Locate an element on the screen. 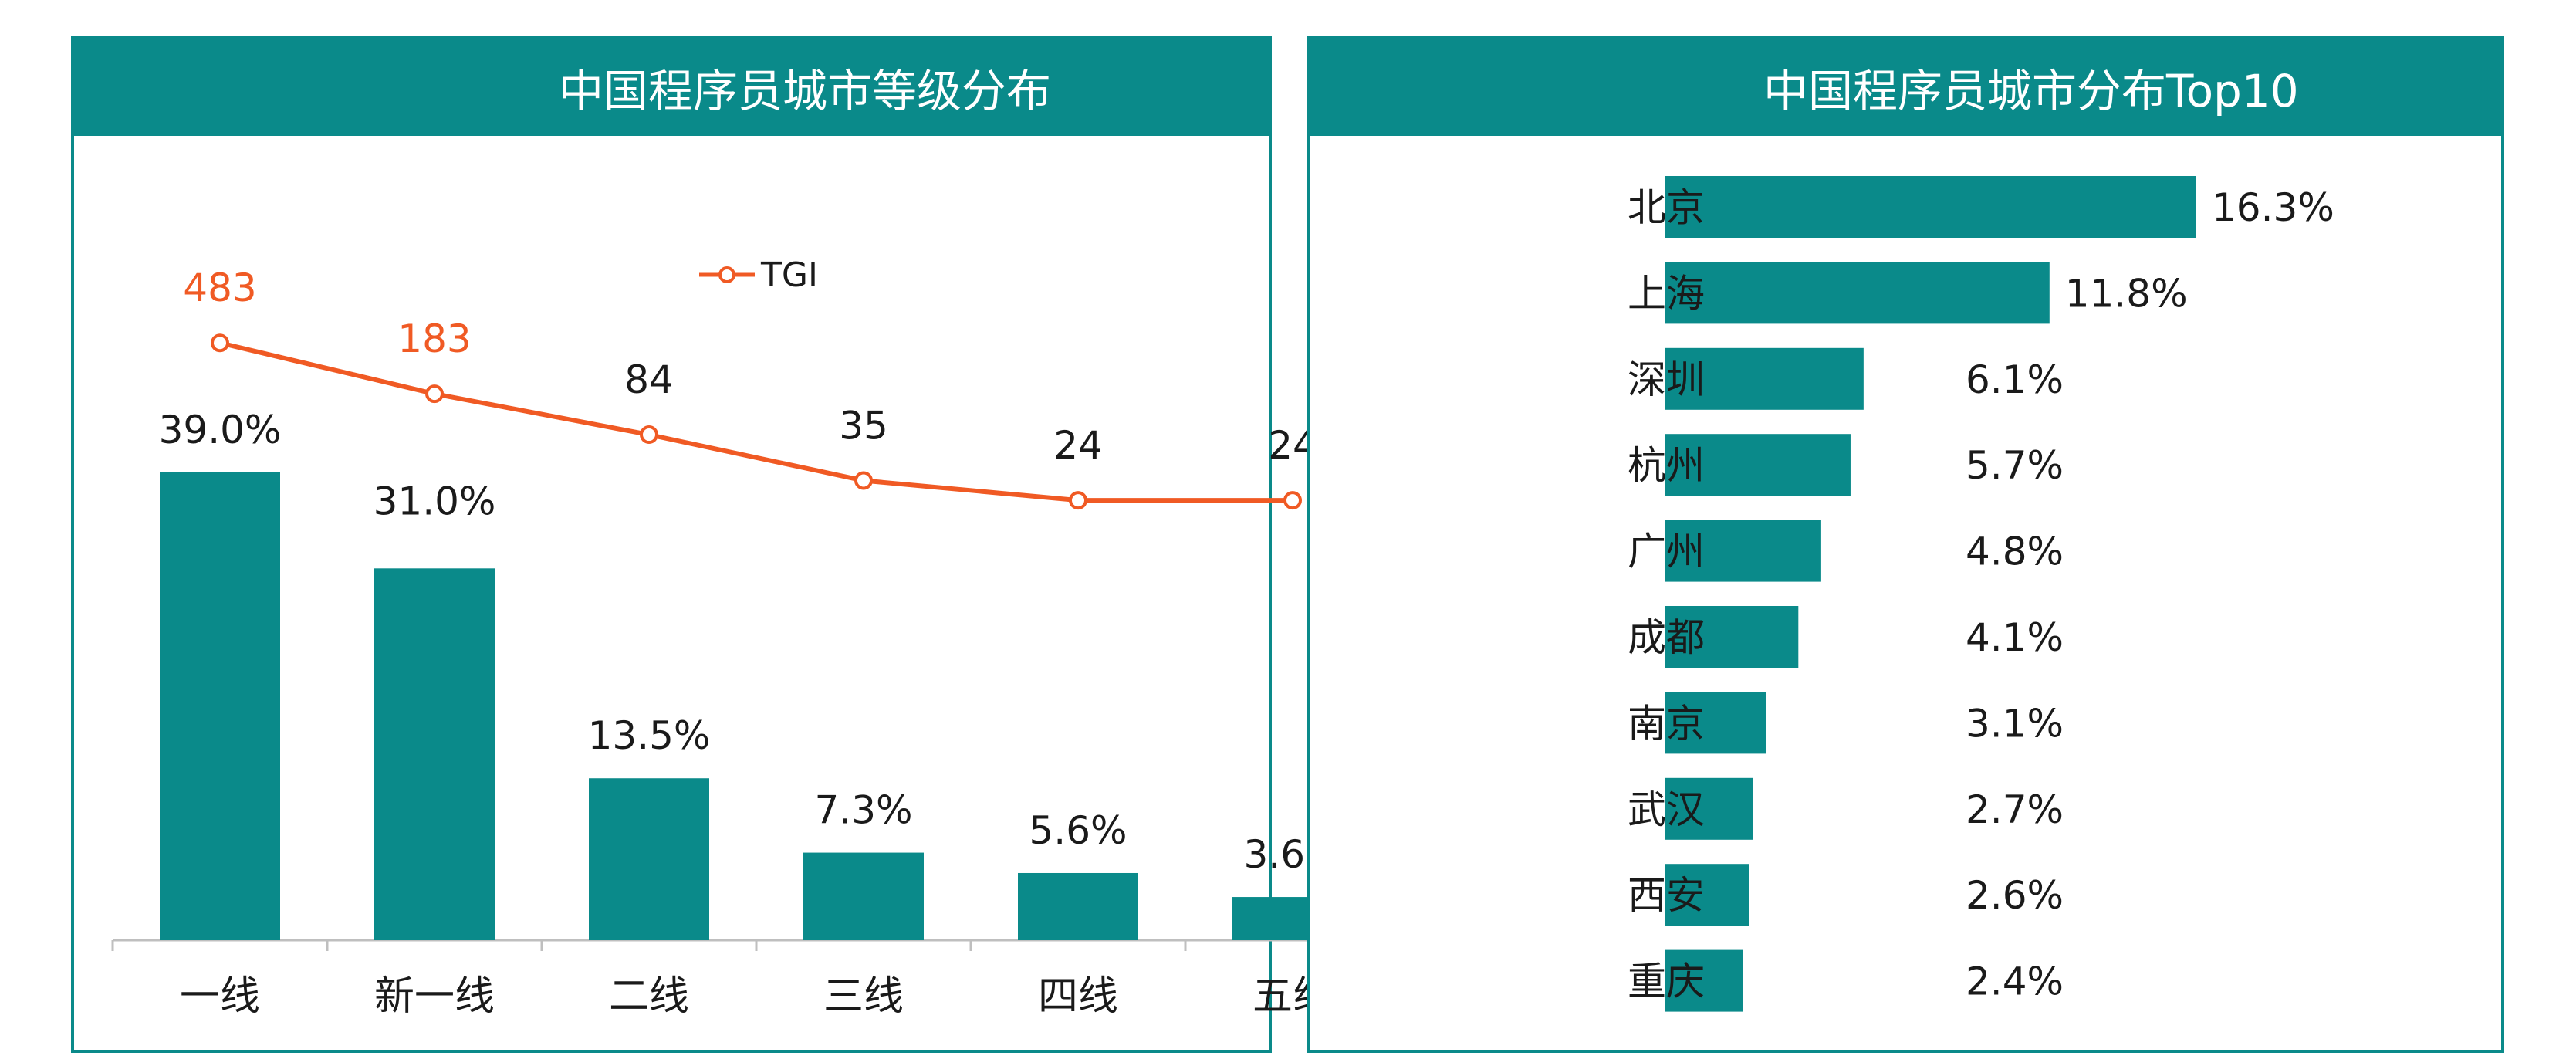 The image size is (2576, 1056). y-tick-label: 上海 is located at coordinates (1666, 293).